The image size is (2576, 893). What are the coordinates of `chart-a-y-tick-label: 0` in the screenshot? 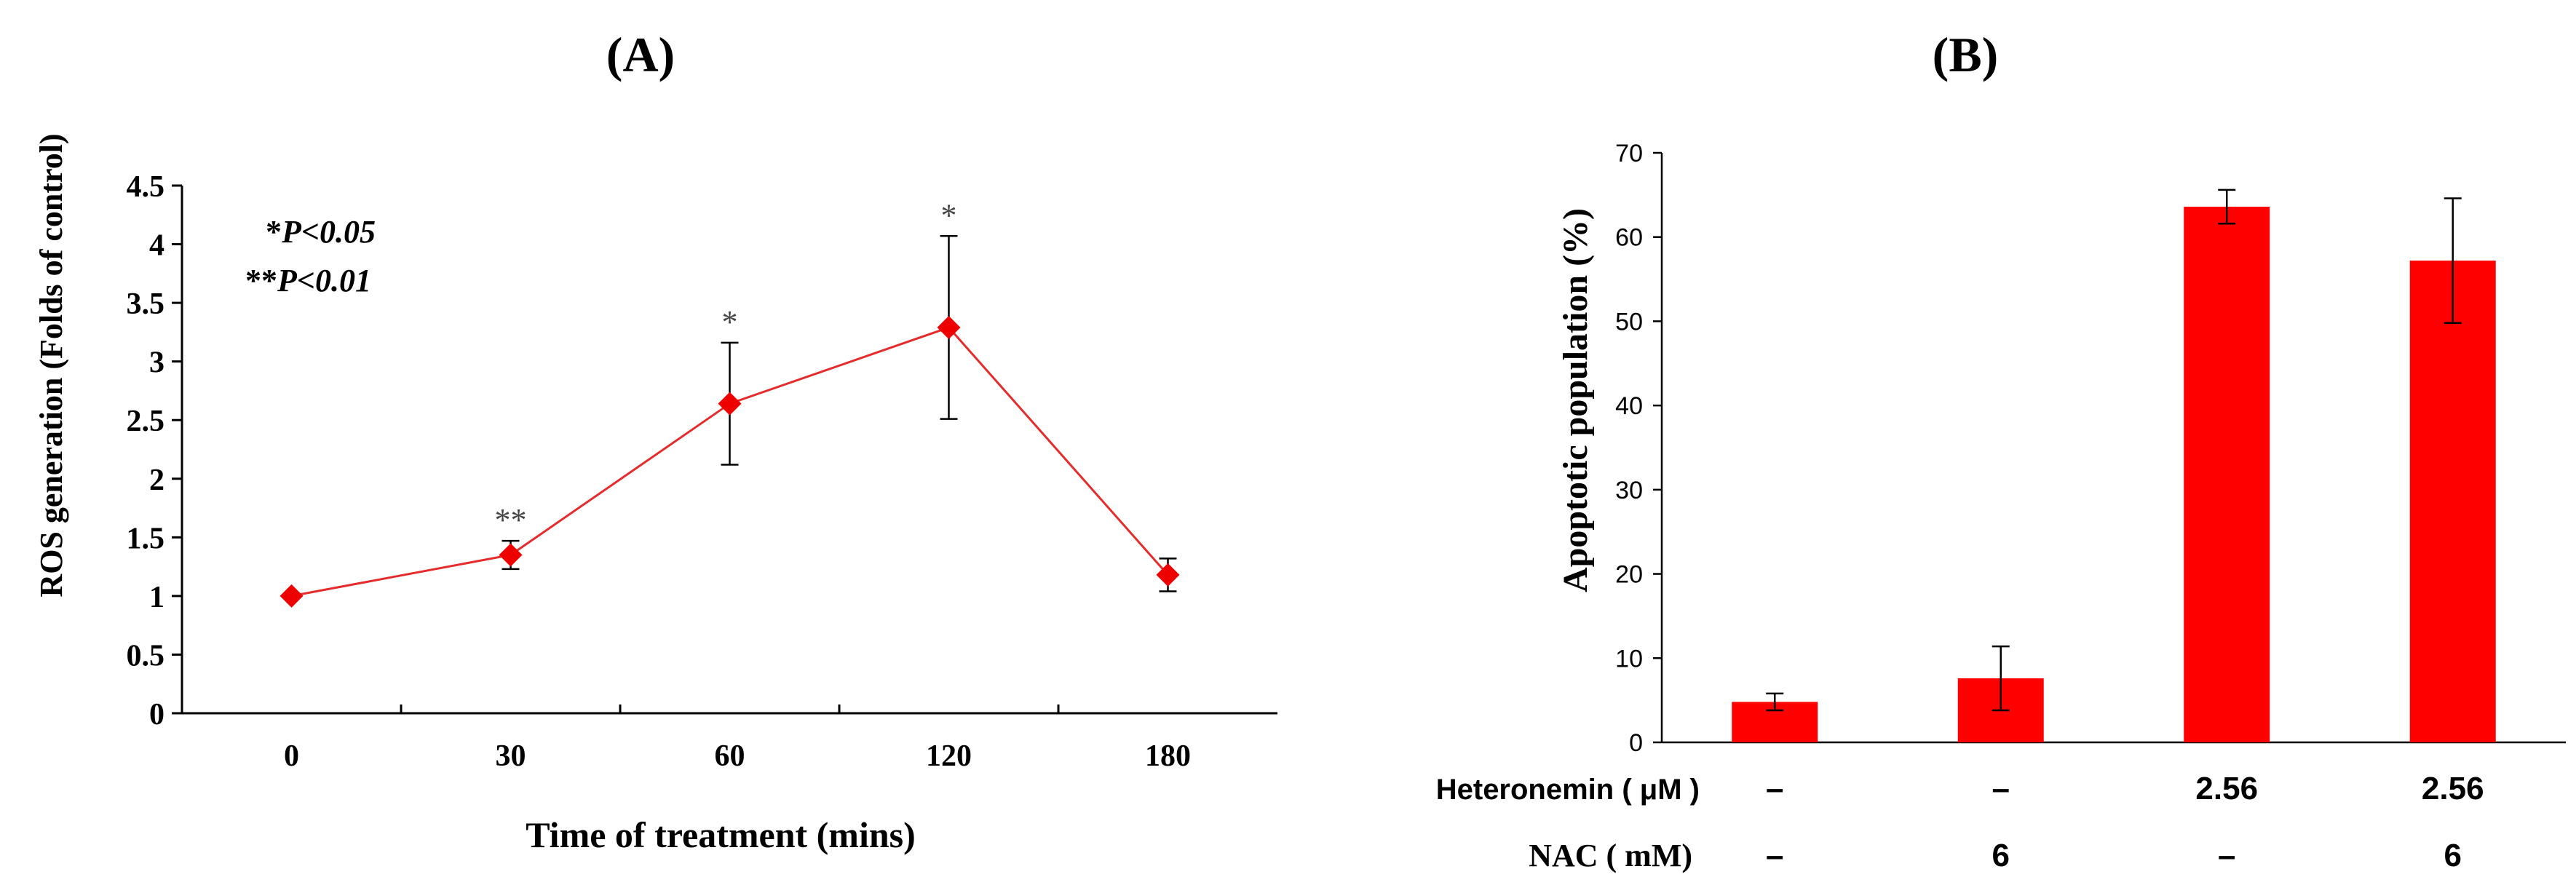 It's located at (157, 714).